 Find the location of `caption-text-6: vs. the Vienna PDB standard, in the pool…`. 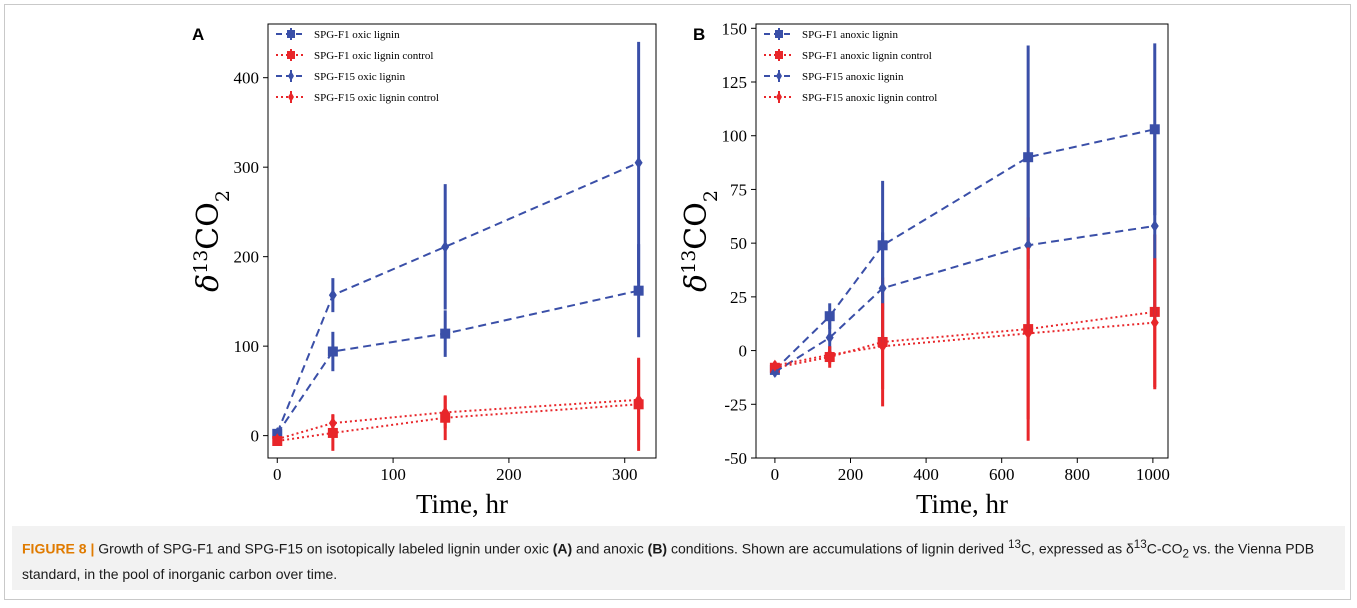

caption-text-6: vs. the Vienna PDB standard, in the pool… is located at coordinates (668, 561).